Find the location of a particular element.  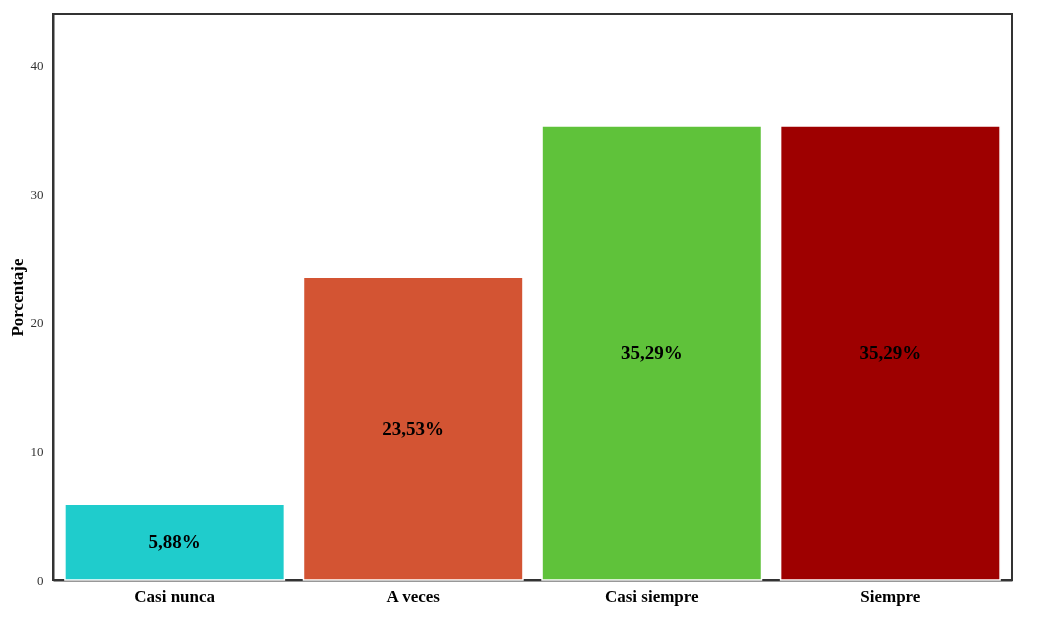

x-tick-label: Casi nunca is located at coordinates (175, 596).